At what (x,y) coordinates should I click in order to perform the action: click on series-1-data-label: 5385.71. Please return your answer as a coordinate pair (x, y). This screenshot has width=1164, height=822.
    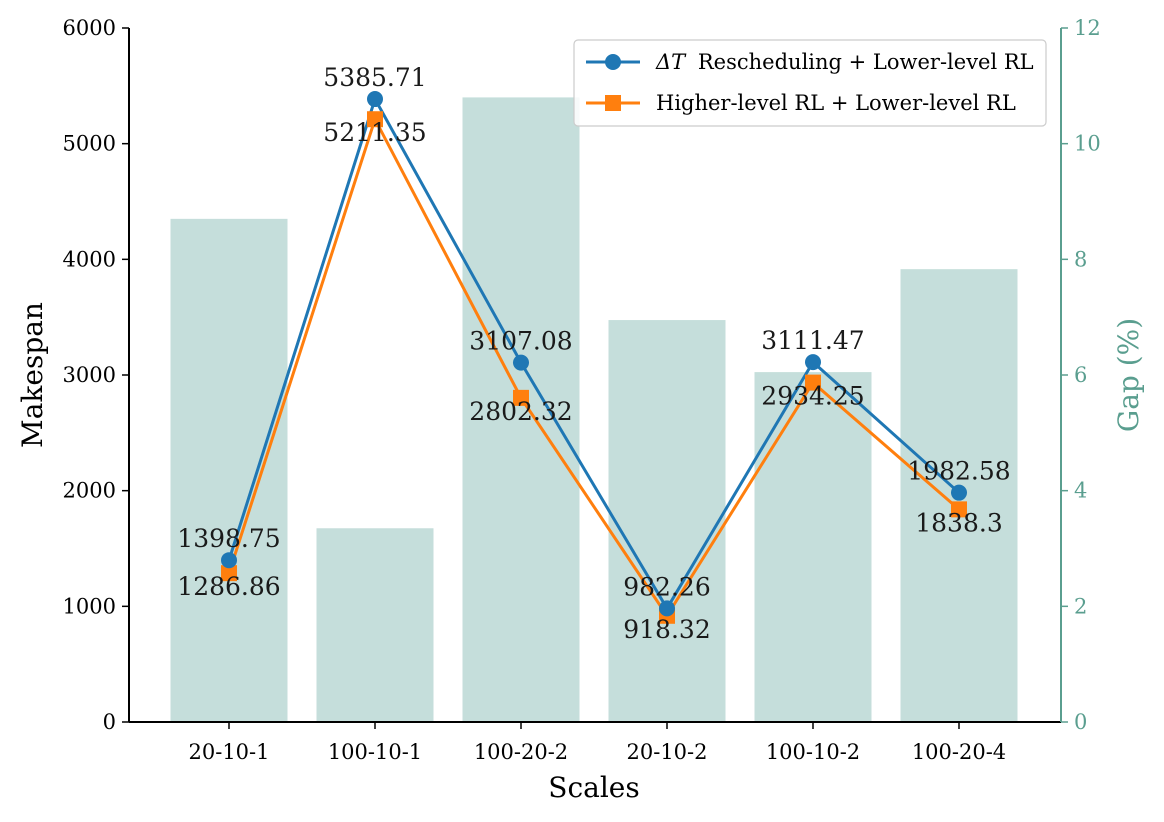
    Looking at the image, I should click on (374, 77).